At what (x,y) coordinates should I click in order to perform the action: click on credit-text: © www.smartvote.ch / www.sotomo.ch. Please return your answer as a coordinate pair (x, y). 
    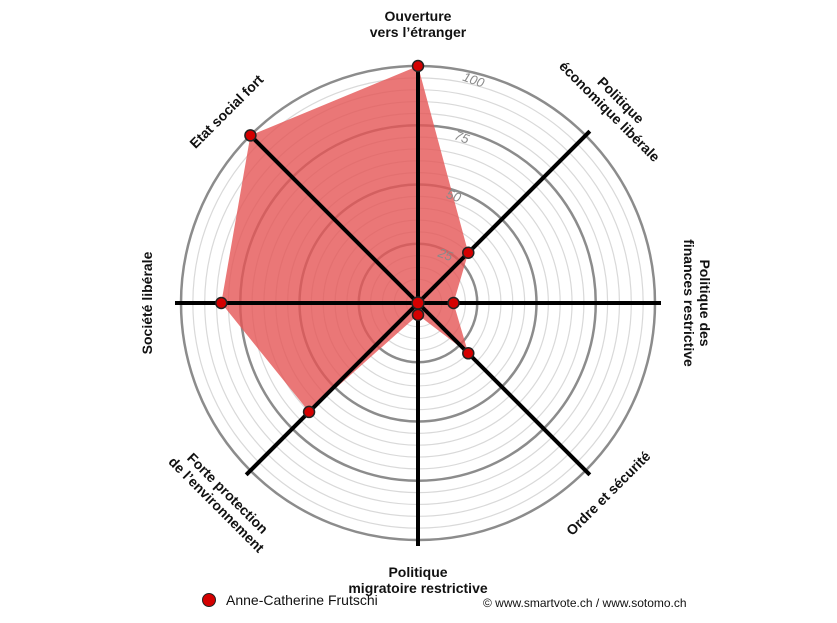
    Looking at the image, I should click on (585, 603).